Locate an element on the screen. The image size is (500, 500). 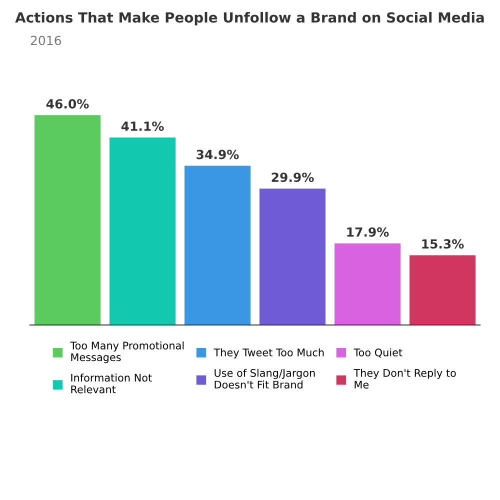
data-label: 17.9% is located at coordinates (368, 232).